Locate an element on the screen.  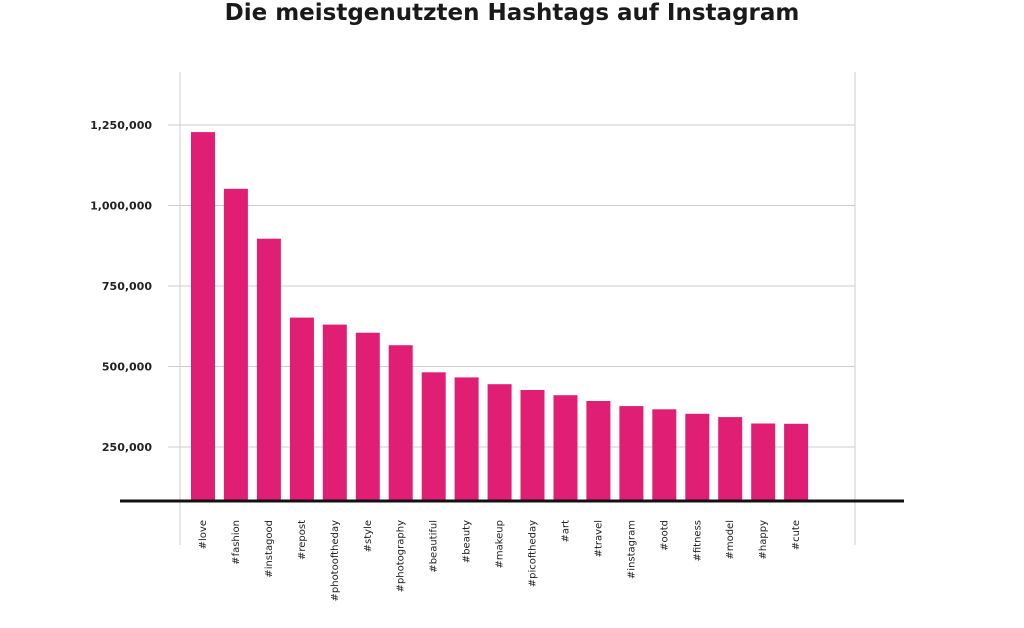
x-tick-label: #instagram is located at coordinates (631, 549).